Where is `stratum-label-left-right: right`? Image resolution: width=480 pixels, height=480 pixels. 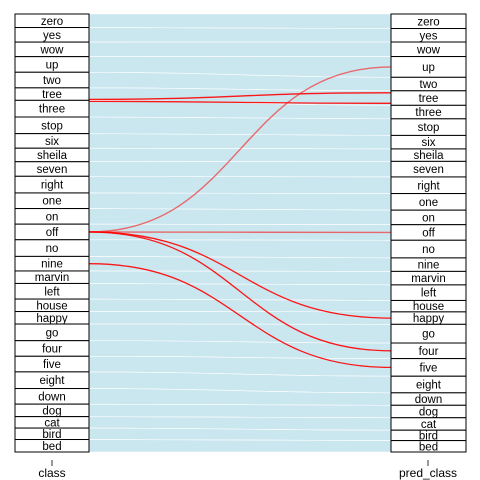 stratum-label-left-right: right is located at coordinates (52, 186).